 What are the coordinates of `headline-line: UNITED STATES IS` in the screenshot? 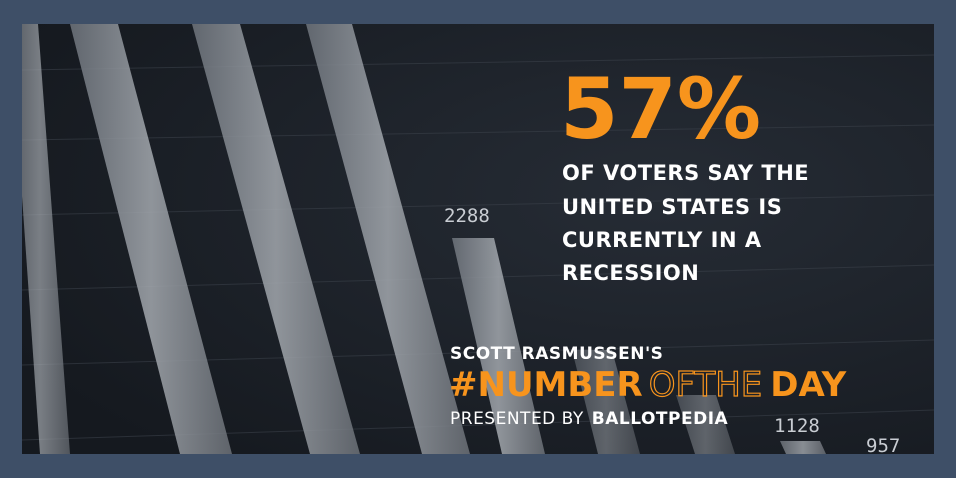 It's located at (672, 207).